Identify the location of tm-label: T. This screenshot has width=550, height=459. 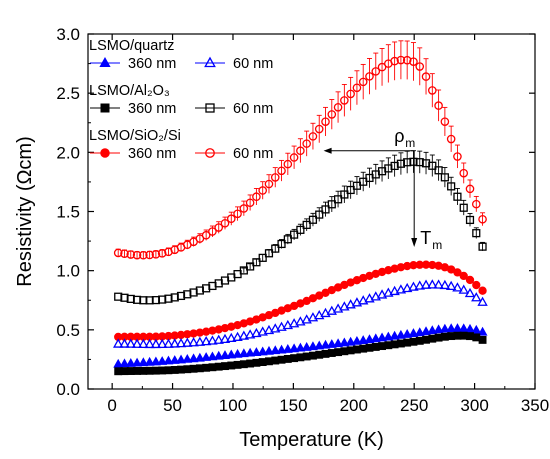
(425, 238).